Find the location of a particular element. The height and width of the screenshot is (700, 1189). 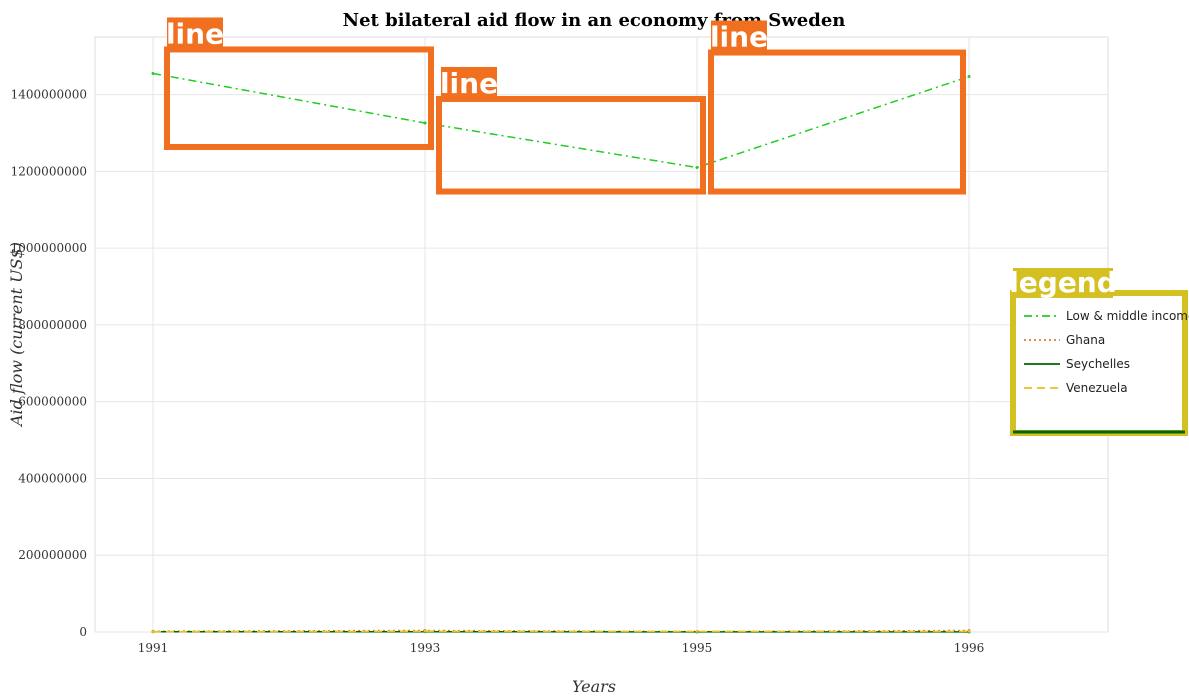

legend-label: Ghana is located at coordinates (1085, 340).